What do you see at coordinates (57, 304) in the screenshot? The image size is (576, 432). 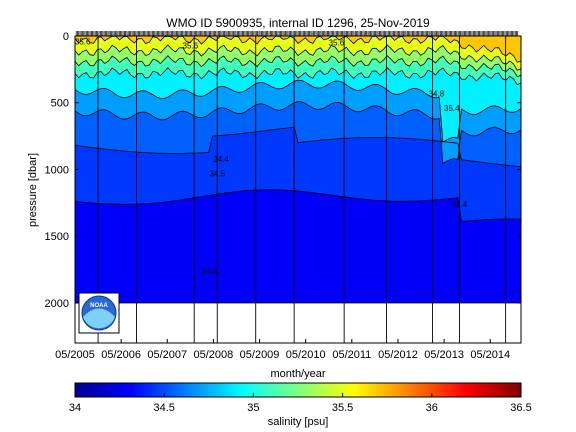 I see `y-tick-label: 2000` at bounding box center [57, 304].